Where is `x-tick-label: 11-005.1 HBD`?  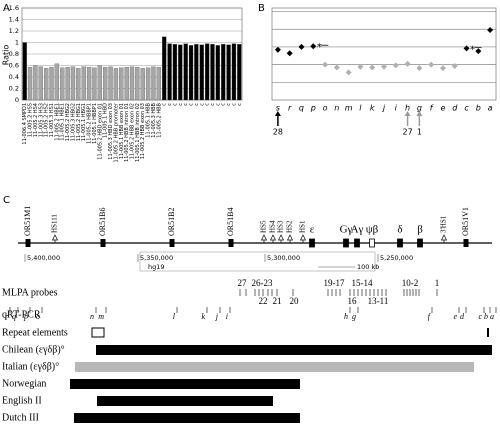 x-tick-label: 11-005.1 HBD is located at coordinates (106, 120).